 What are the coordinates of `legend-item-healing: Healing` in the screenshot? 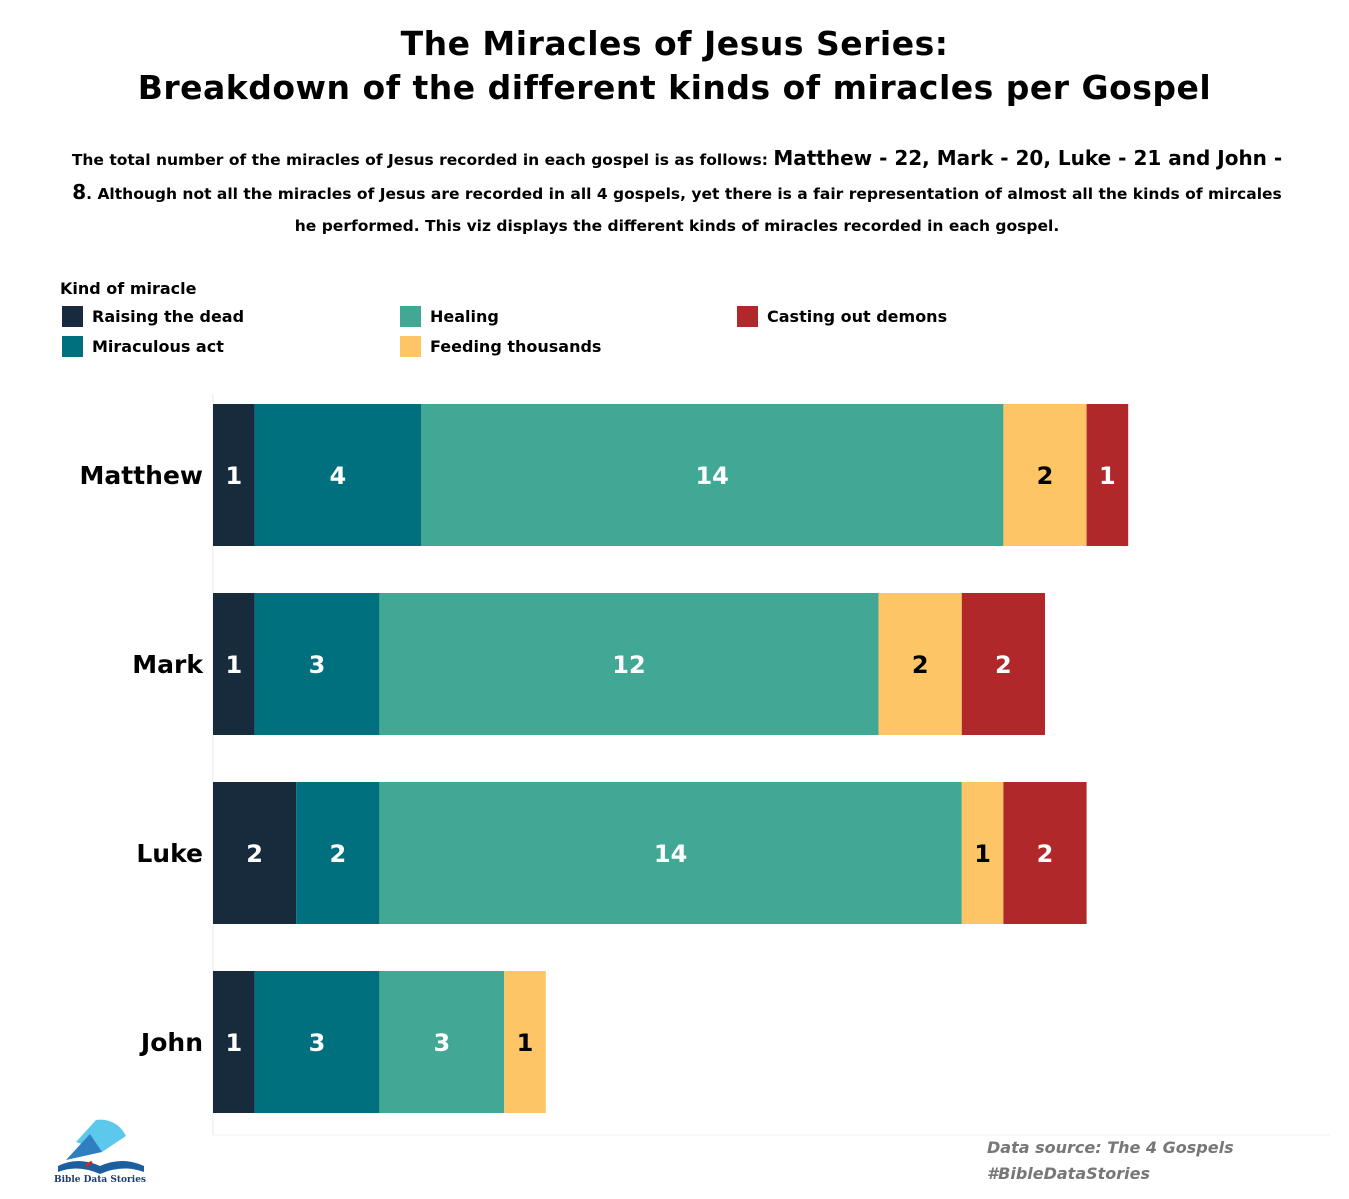 It's located at (449, 316).